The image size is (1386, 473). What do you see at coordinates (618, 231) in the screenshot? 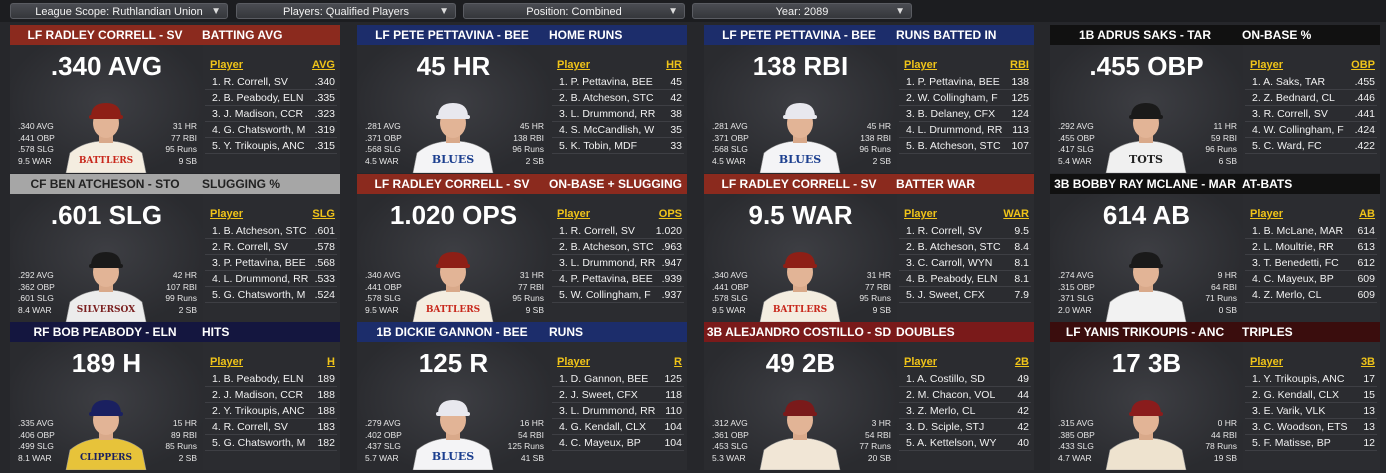
I see `leader-row: 1. R. Correll, SV 1.020` at bounding box center [618, 231].